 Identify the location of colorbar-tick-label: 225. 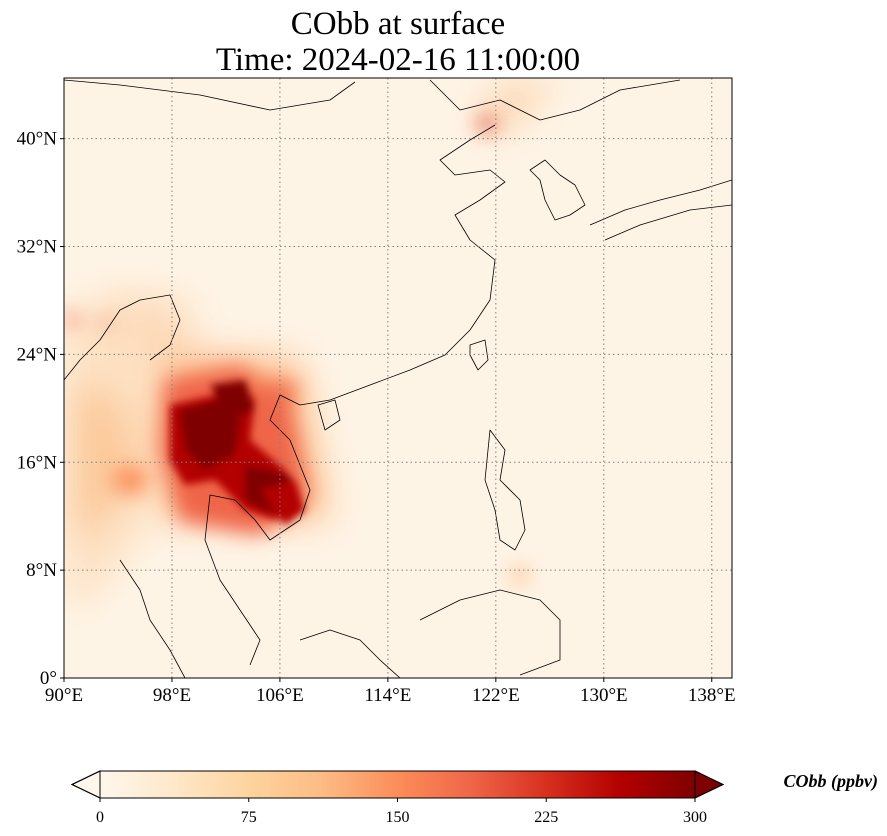
(546, 817).